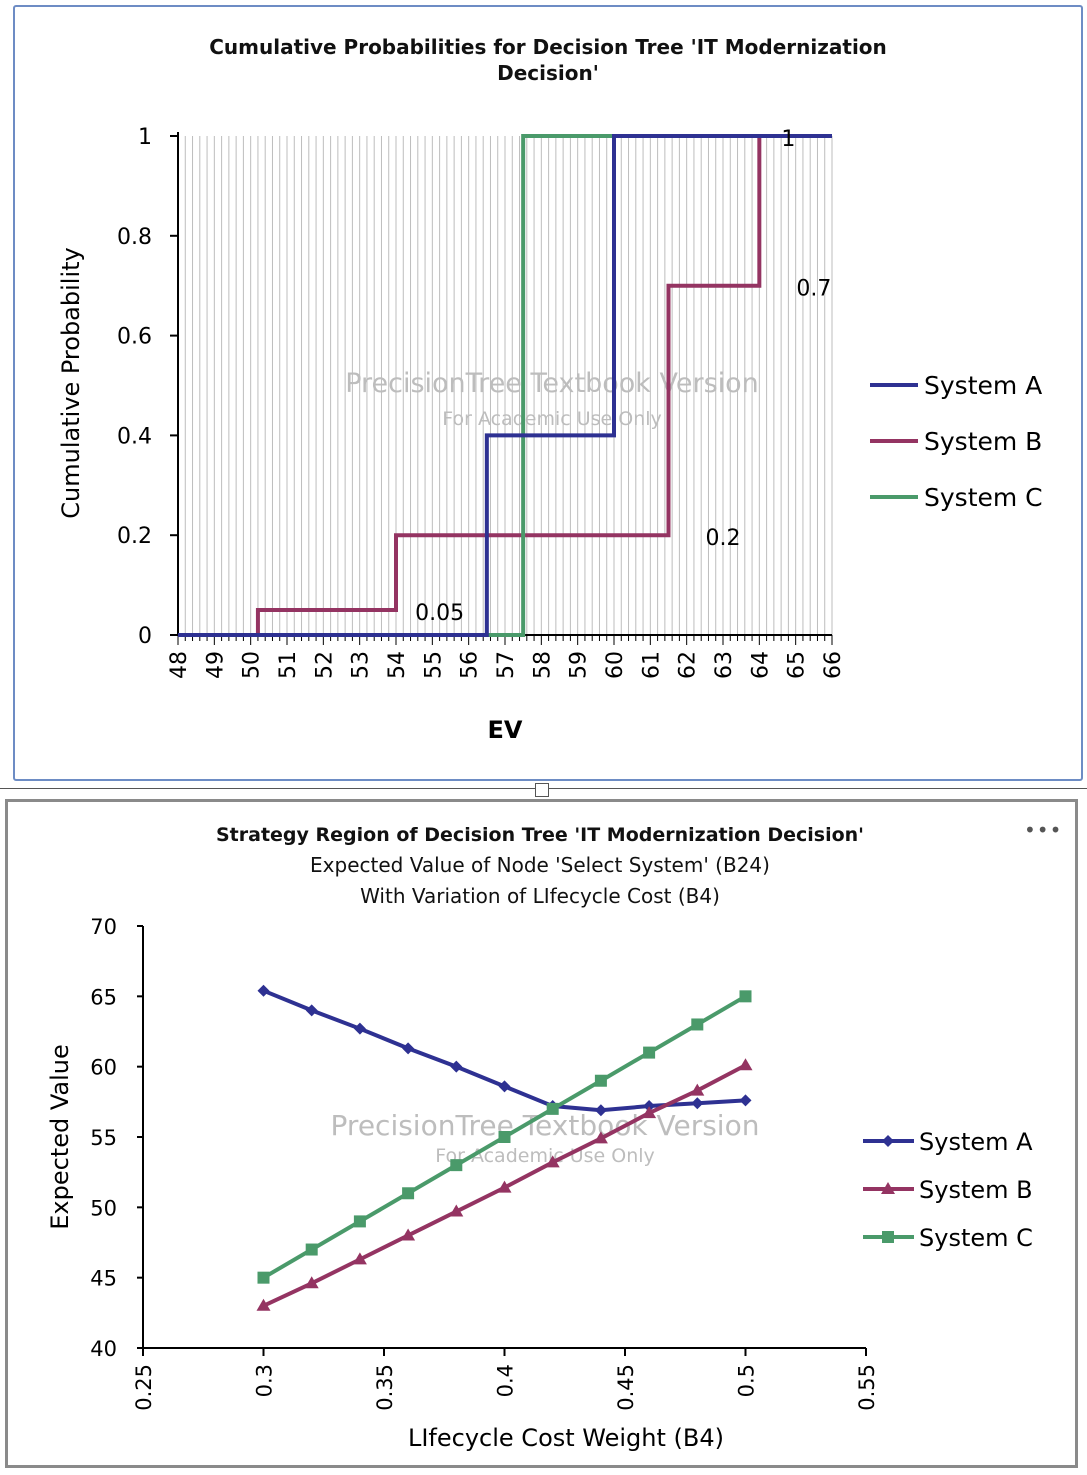 The height and width of the screenshot is (1475, 1087). Describe the element at coordinates (103, 1349) in the screenshot. I see `y-tick-label: 40` at that location.